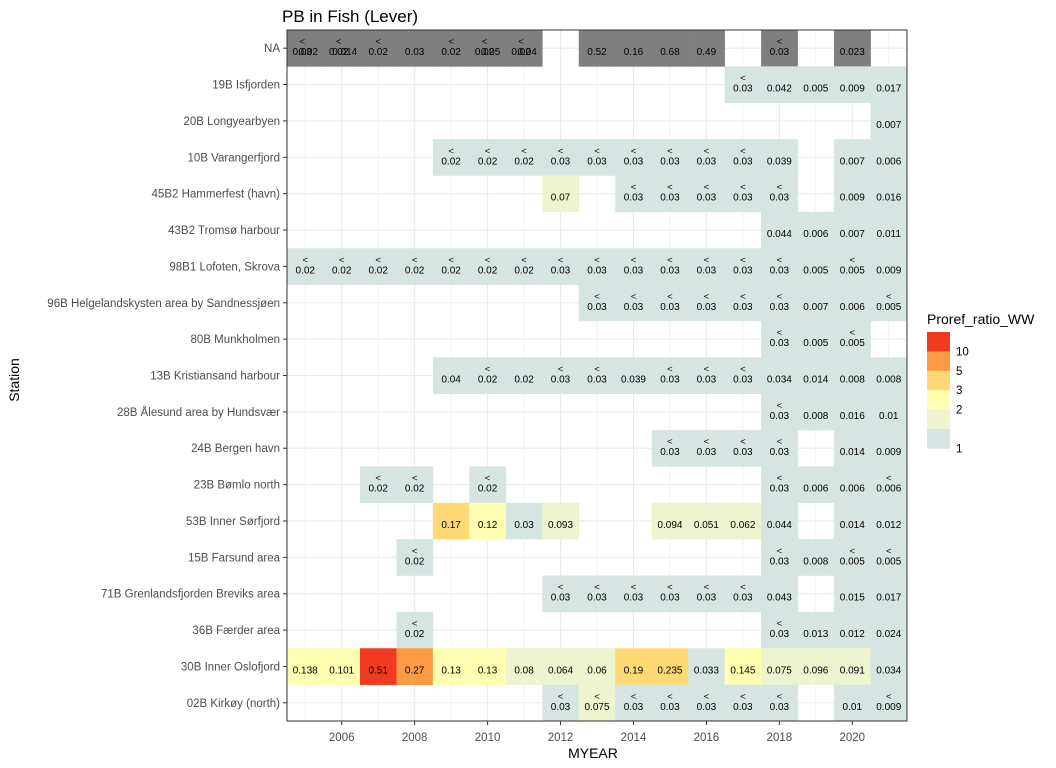 Image resolution: width=1056 pixels, height=768 pixels. Describe the element at coordinates (234, 558) in the screenshot. I see `y-tick-label: 15B Farsund area` at that location.